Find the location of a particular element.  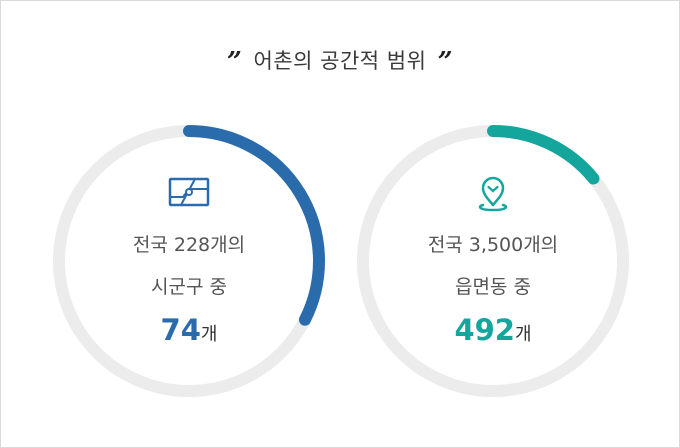

stat-number: 492 is located at coordinates (484, 330).